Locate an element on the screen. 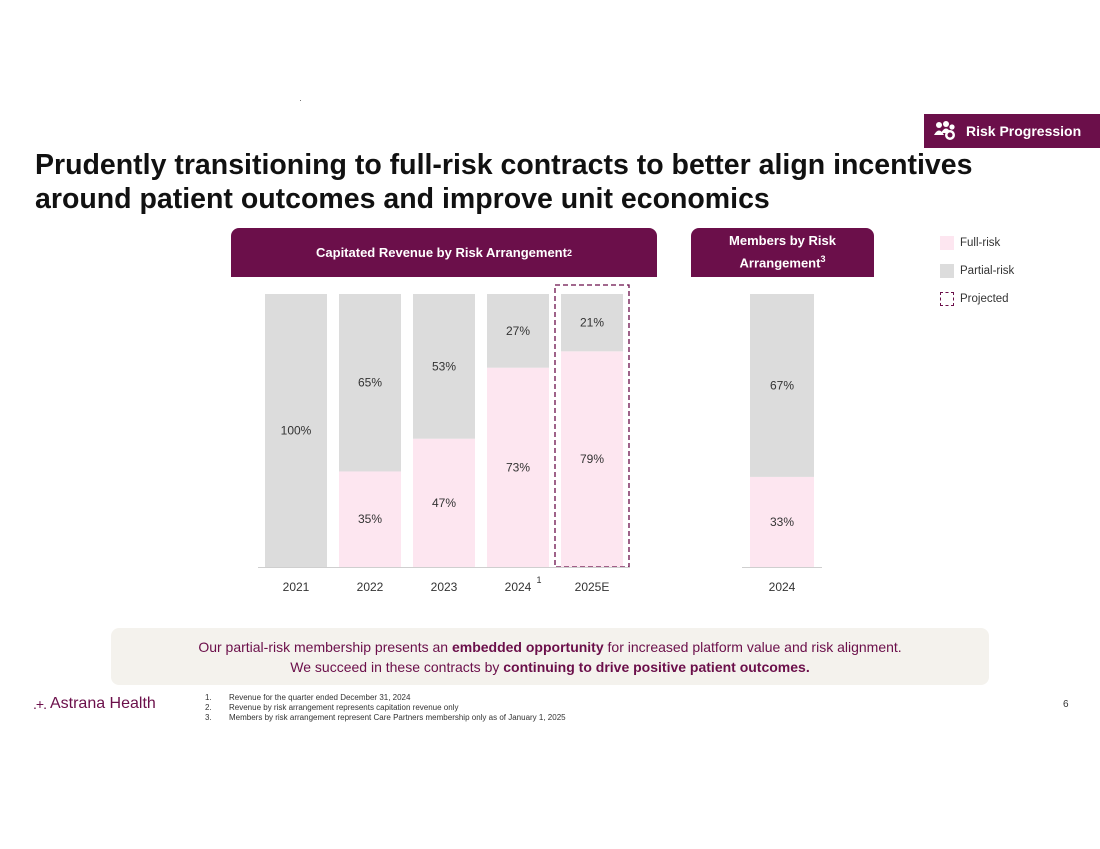 This screenshot has width=1100, height=849. revenue-panel-title: Capitated Revenue by Risk Arrangement is located at coordinates (441, 252).